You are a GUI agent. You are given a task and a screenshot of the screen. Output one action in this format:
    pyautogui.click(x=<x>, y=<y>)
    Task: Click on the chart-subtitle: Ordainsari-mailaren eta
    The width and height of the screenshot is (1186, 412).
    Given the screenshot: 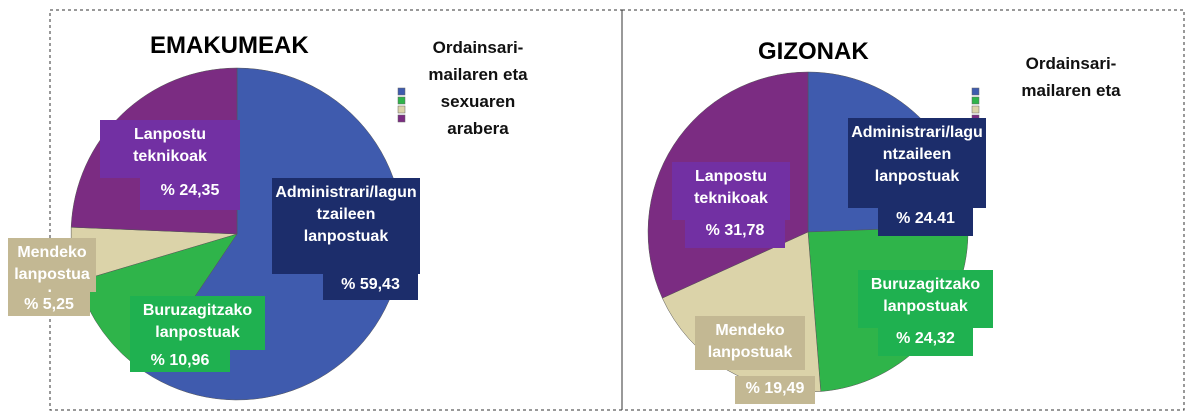 What is the action you would take?
    pyautogui.click(x=1071, y=77)
    